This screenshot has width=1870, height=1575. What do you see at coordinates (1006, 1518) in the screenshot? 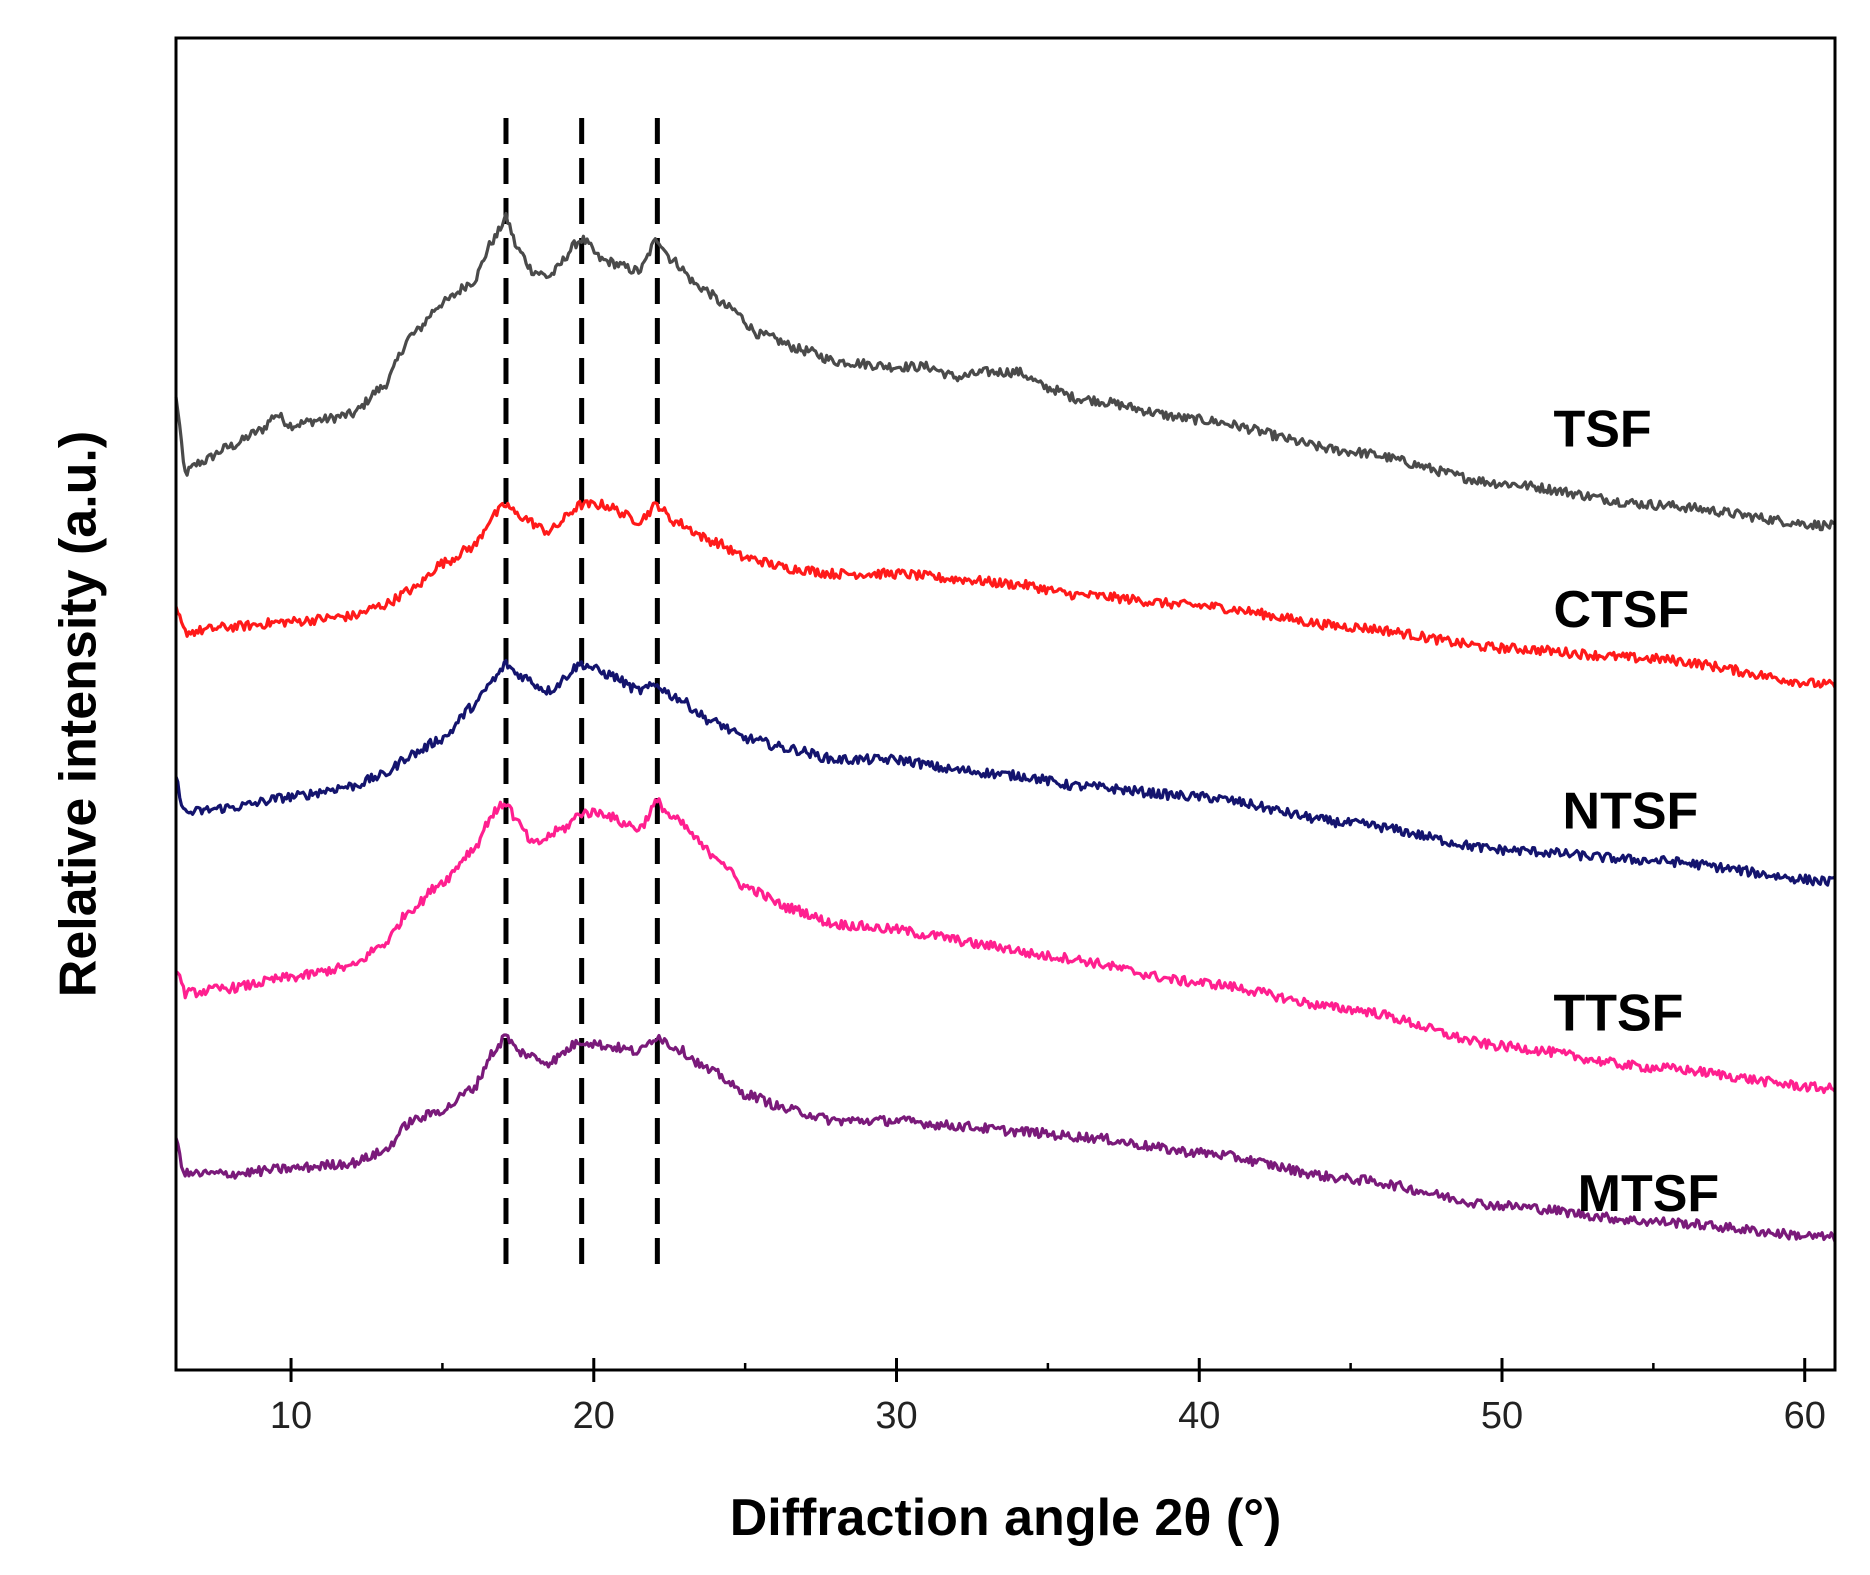
I see `x-axis-title: Diffraction angle 2θ (°)` at bounding box center [1006, 1518].